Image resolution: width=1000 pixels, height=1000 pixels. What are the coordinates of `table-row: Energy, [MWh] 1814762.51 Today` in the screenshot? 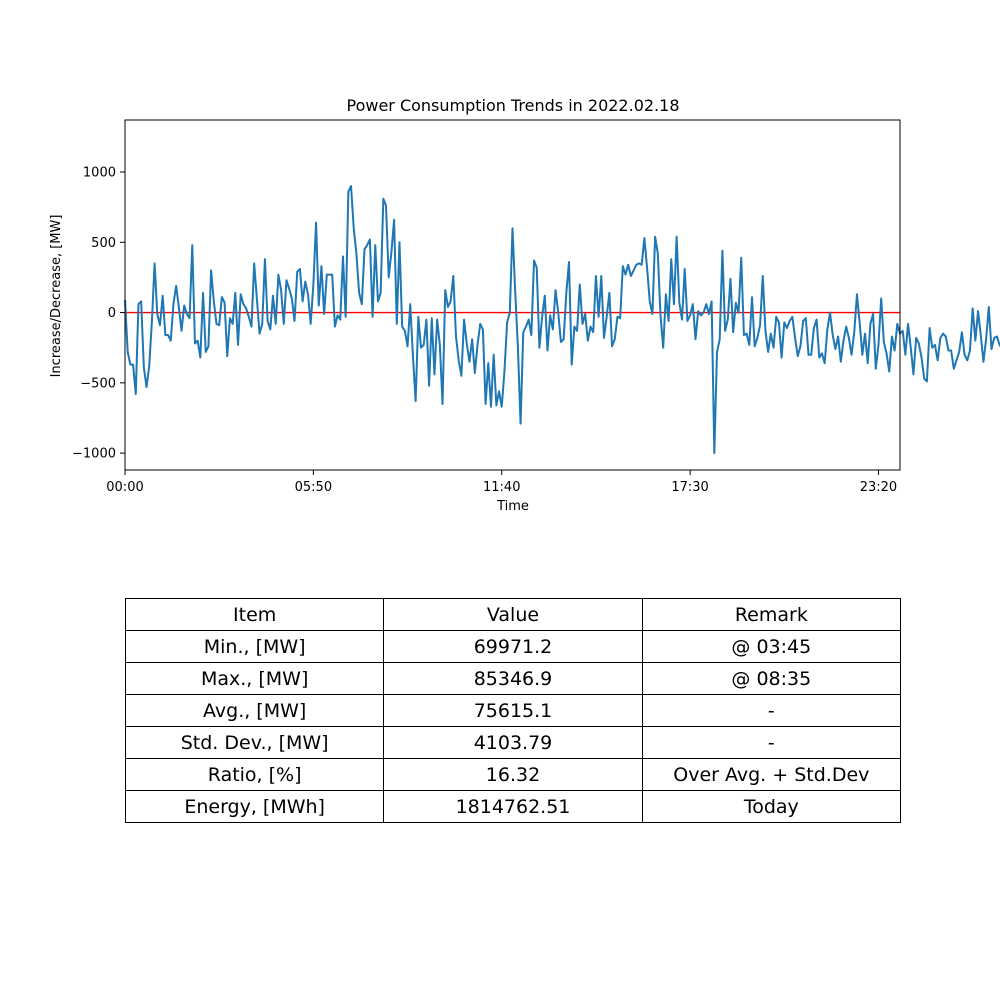 It's located at (513, 806).